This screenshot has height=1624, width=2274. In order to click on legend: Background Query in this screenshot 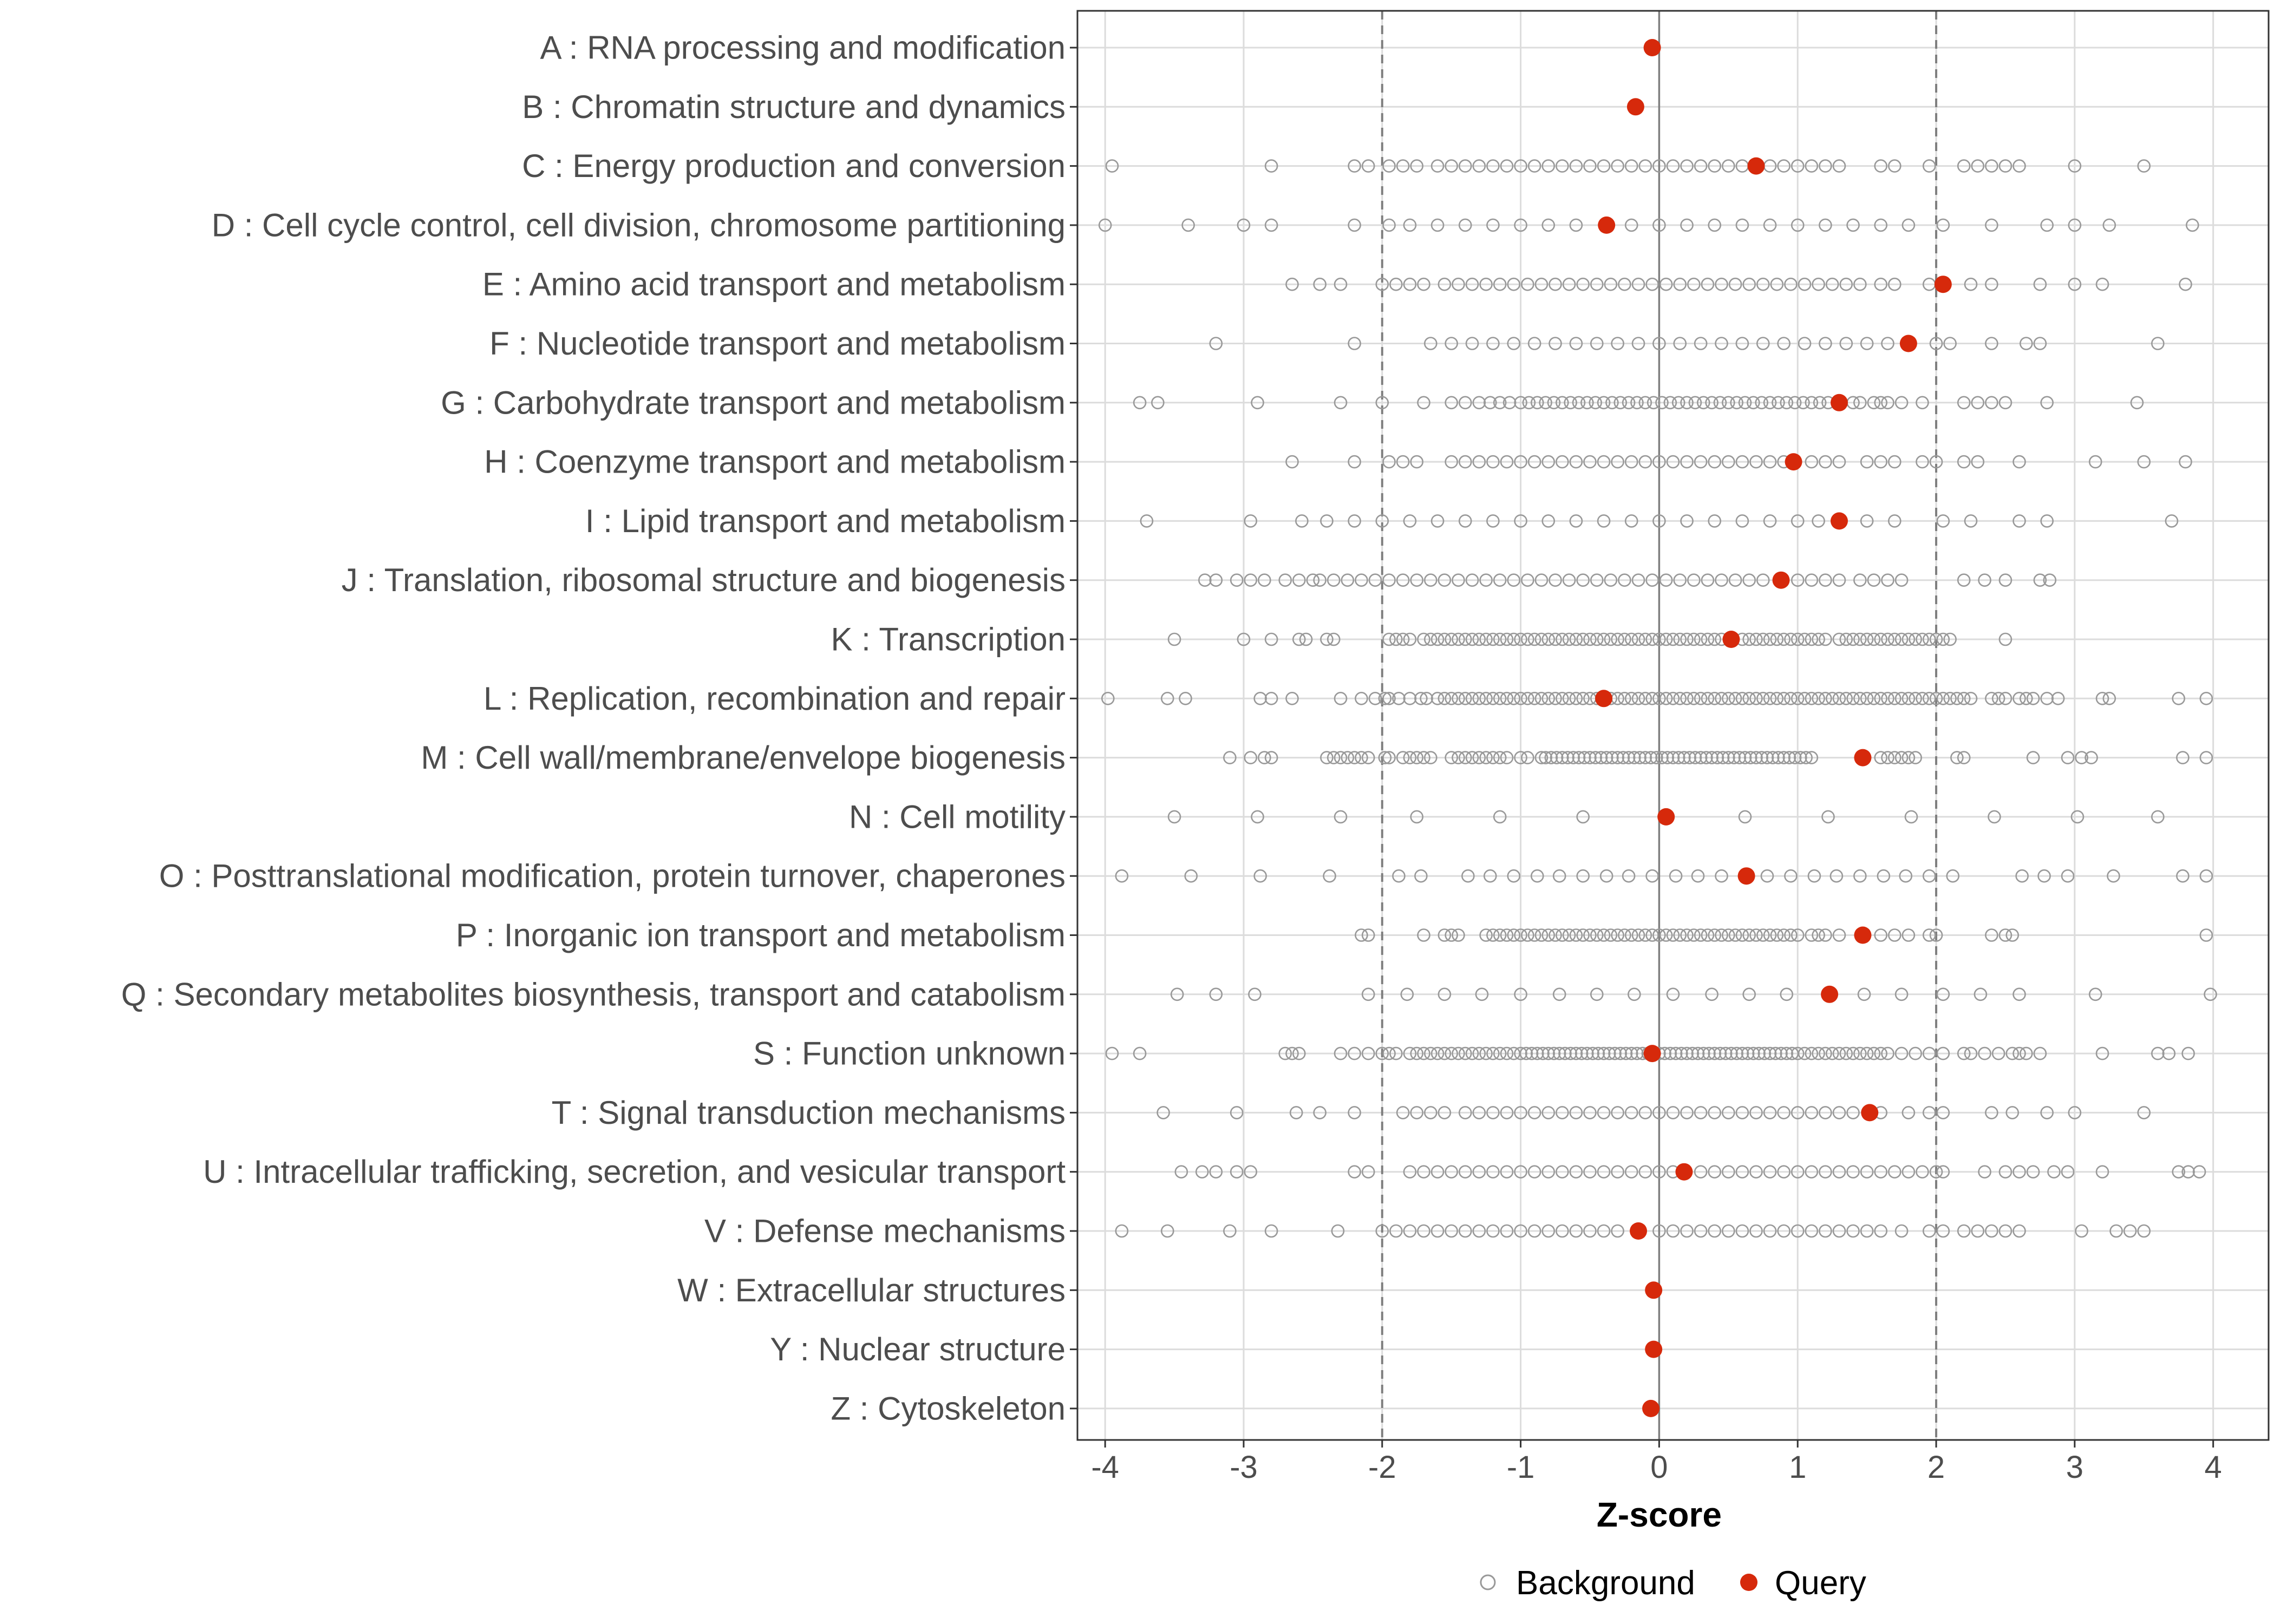, I will do `click(1673, 1583)`.